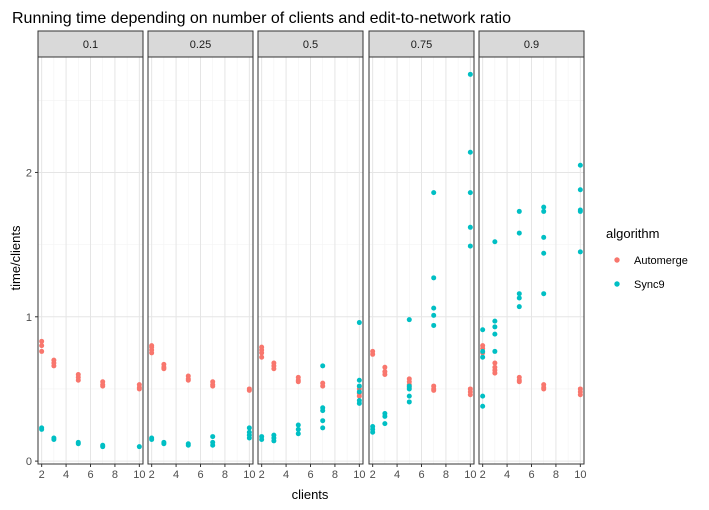 The height and width of the screenshot is (510, 709). What do you see at coordinates (617, 260) in the screenshot?
I see `legend-key-automerge` at bounding box center [617, 260].